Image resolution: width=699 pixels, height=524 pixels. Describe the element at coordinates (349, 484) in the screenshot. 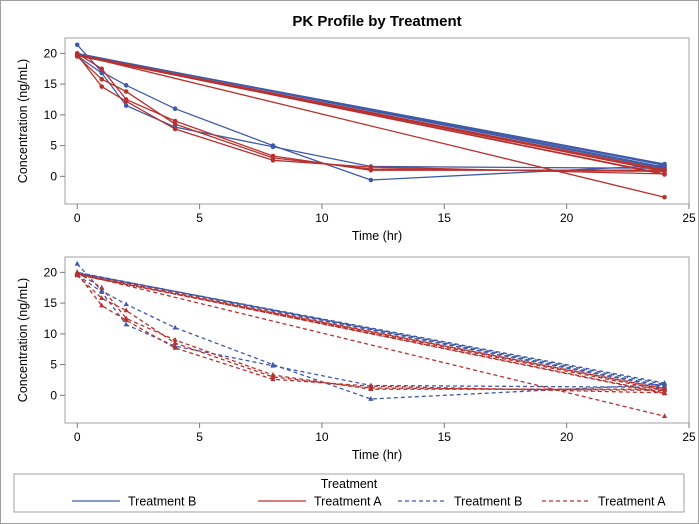

I see `legend-title: Treatment` at that location.